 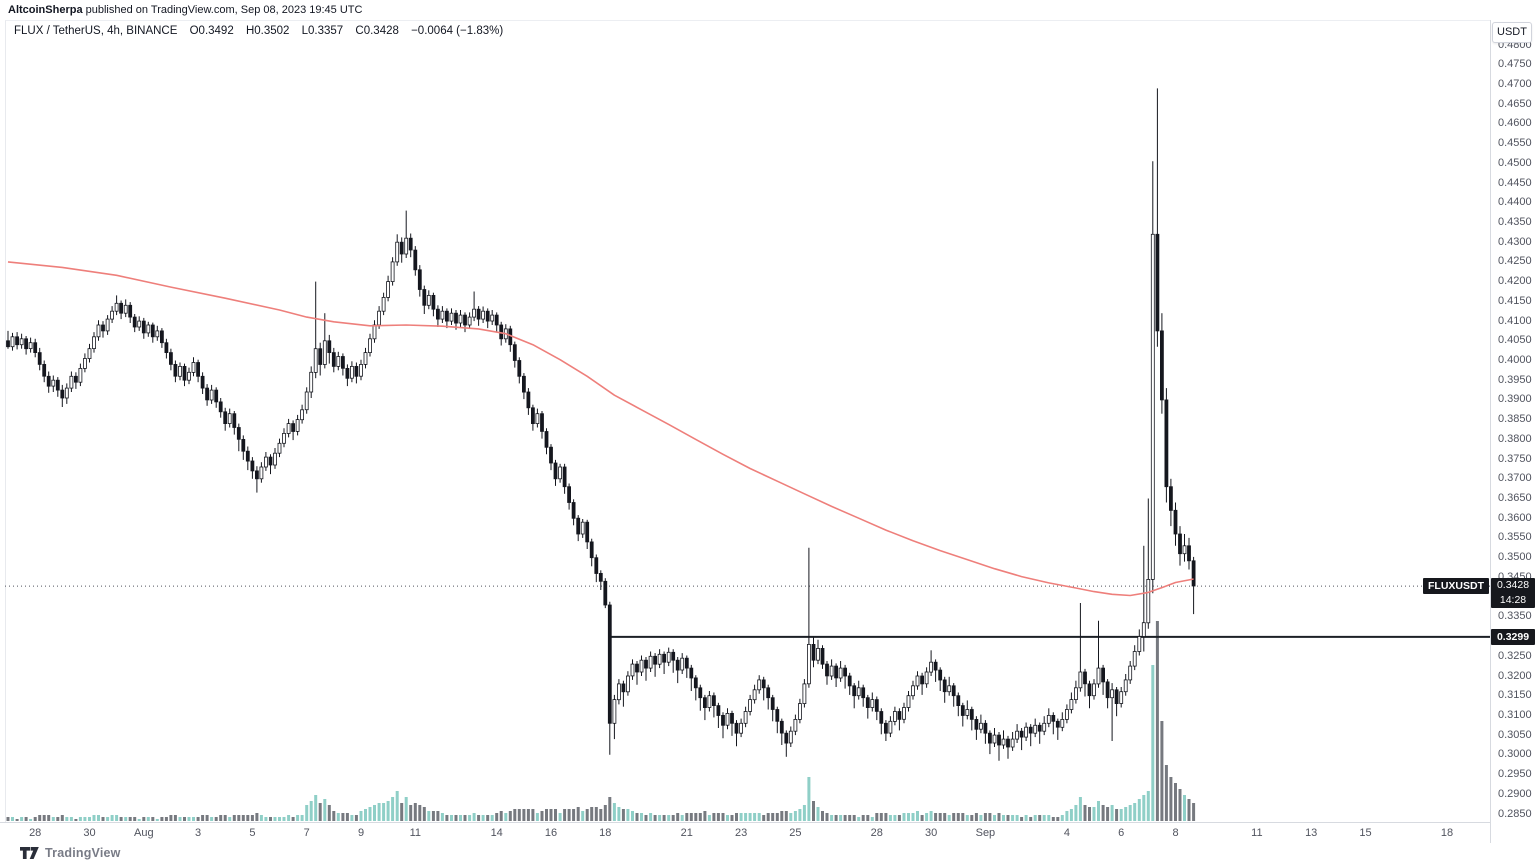 What do you see at coordinates (1515, 774) in the screenshot?
I see `price-axis-label: 0.2950` at bounding box center [1515, 774].